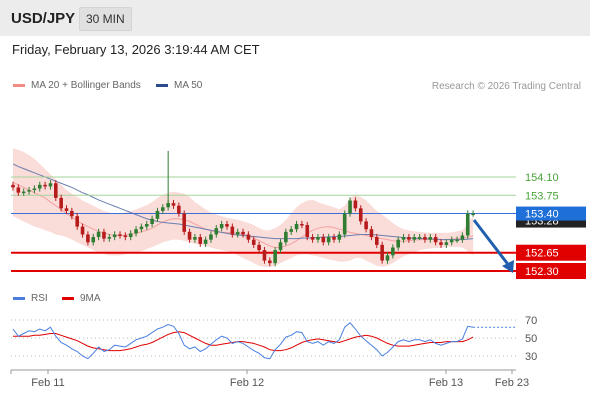 The width and height of the screenshot is (590, 400). Describe the element at coordinates (506, 86) in the screenshot. I see `credit-text: Research © 2026 Trading Central` at that location.